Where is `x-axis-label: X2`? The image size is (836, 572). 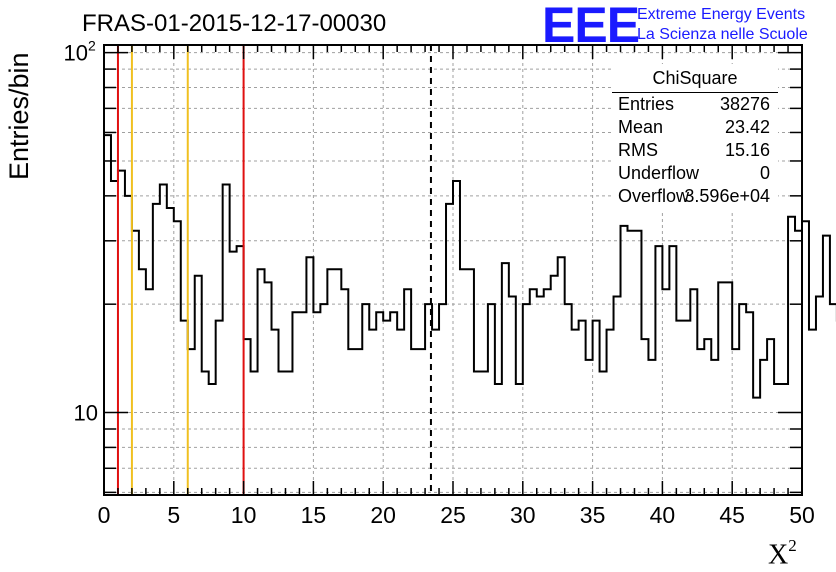 x-axis-label: X2 is located at coordinates (782, 553).